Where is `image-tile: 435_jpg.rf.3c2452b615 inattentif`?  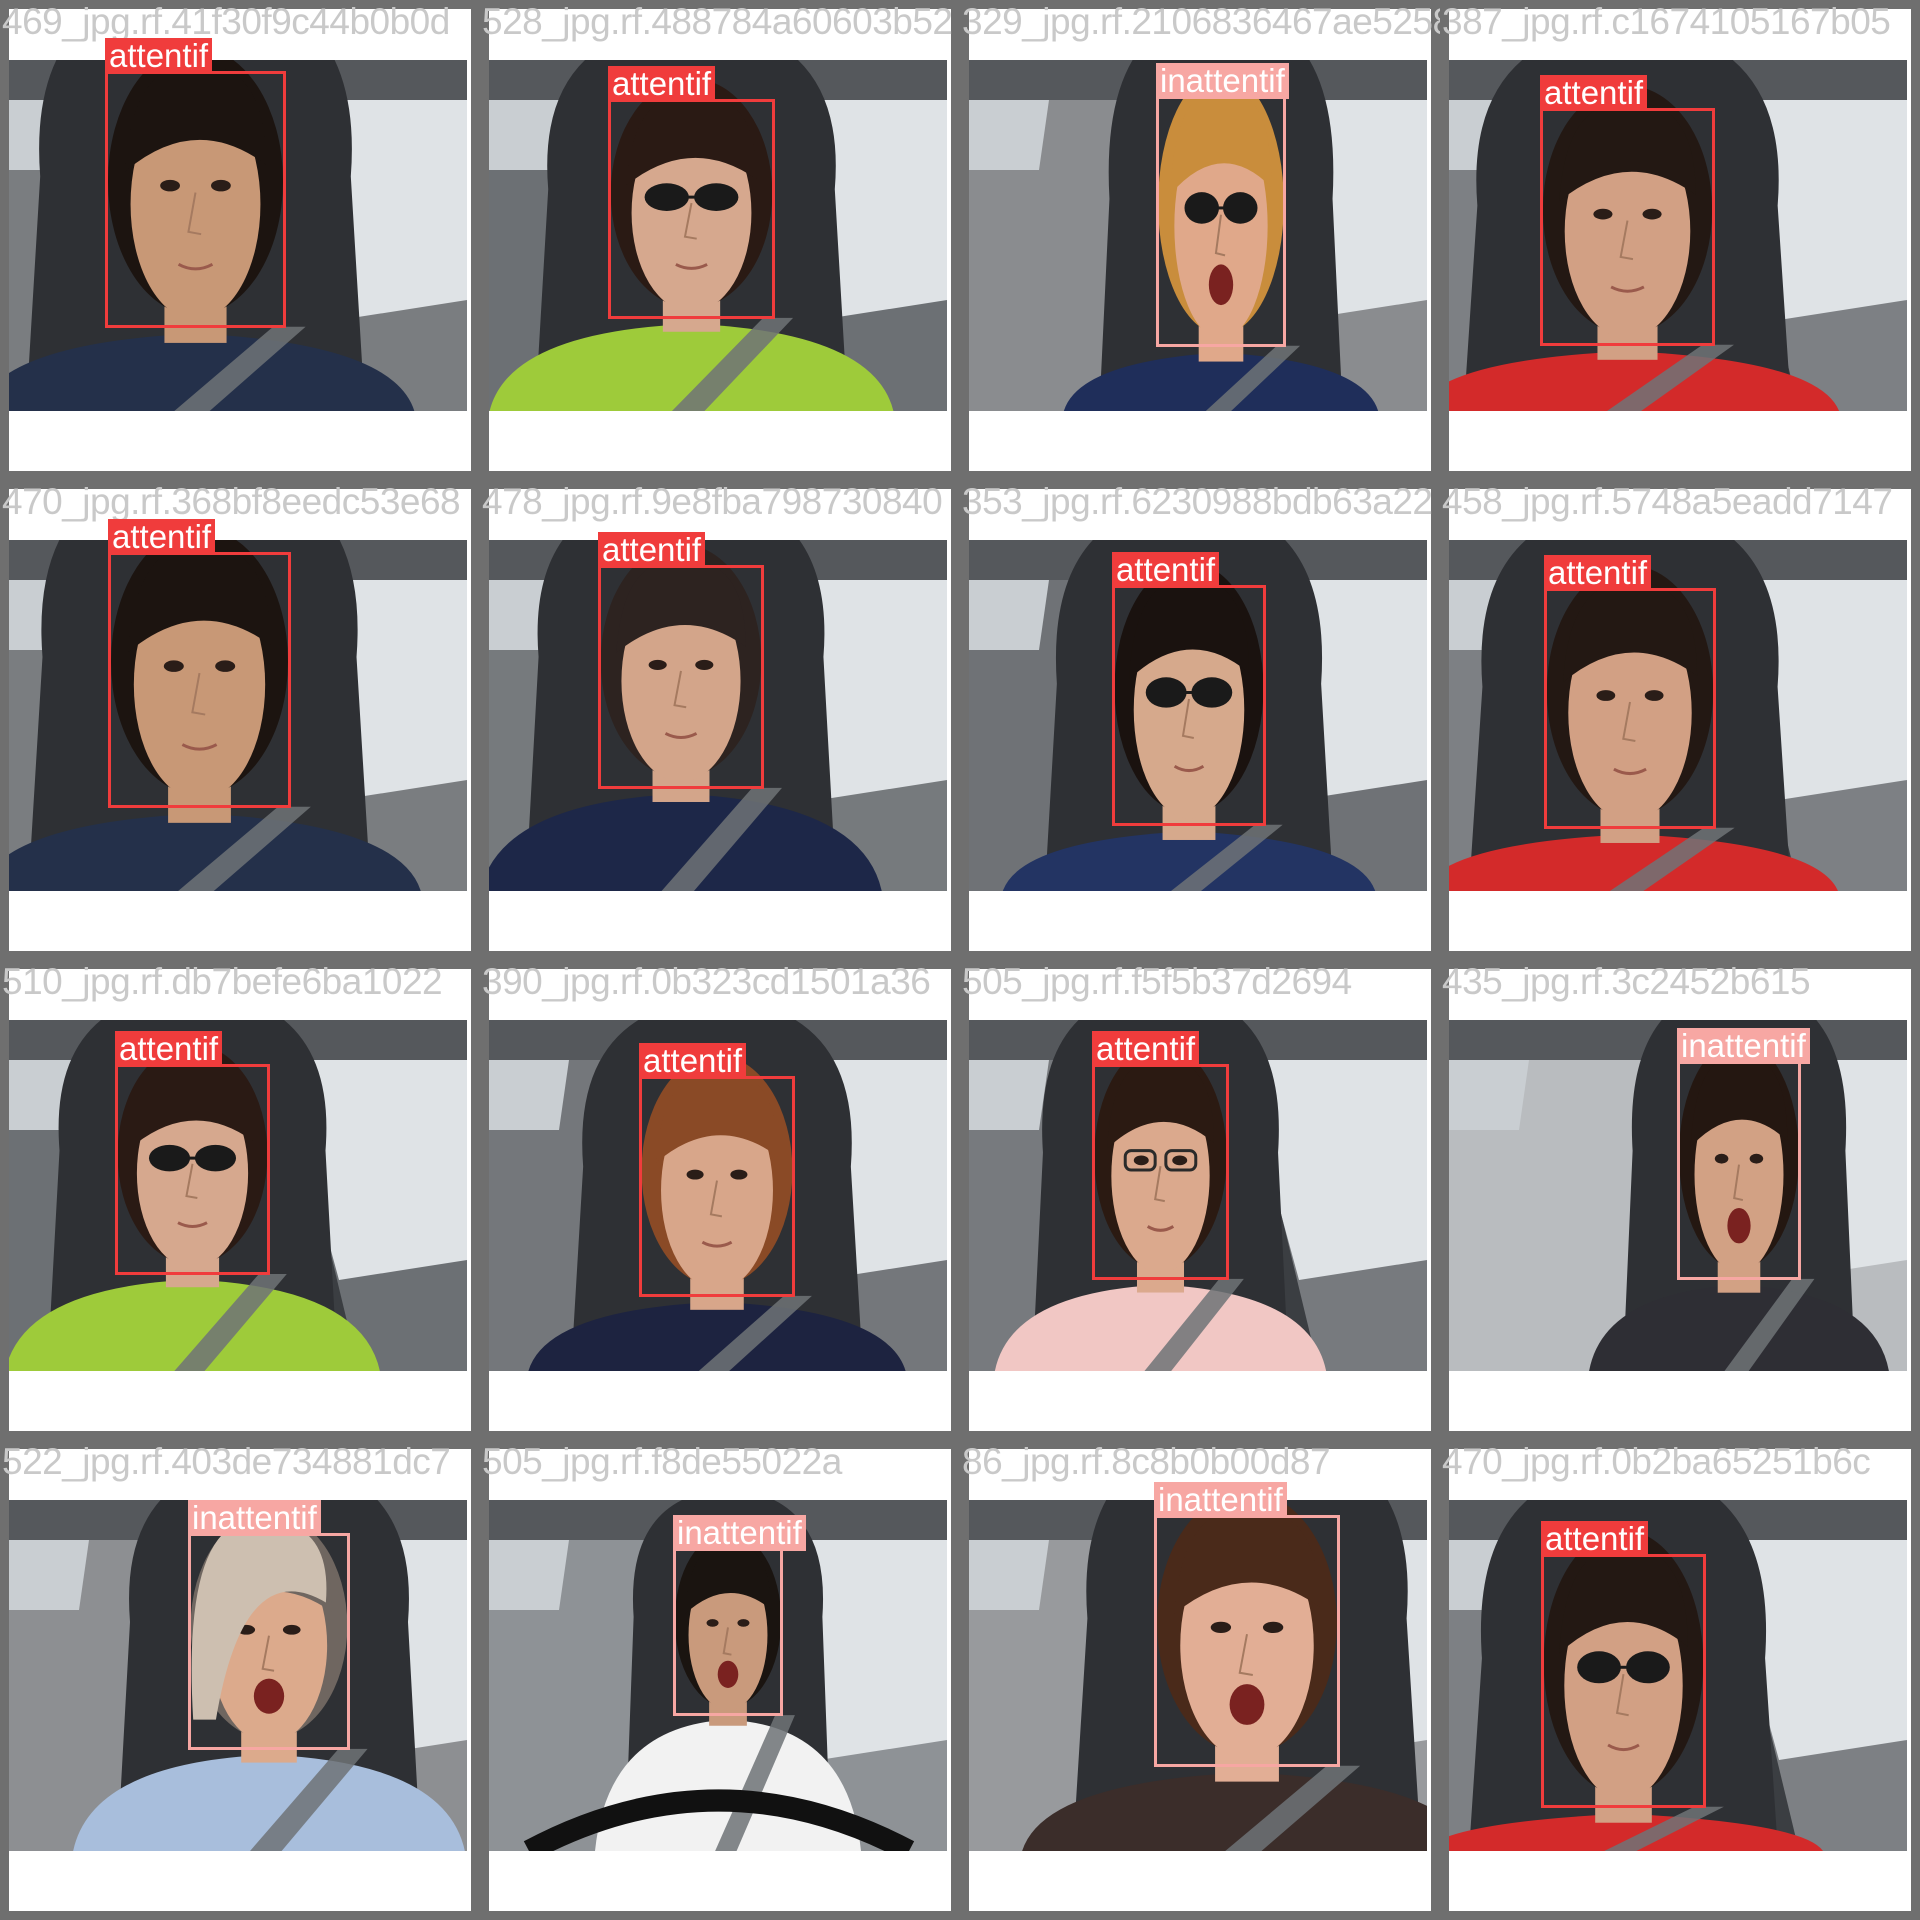
image-tile: 435_jpg.rf.3c2452b615 inattentif is located at coordinates (1680, 1200).